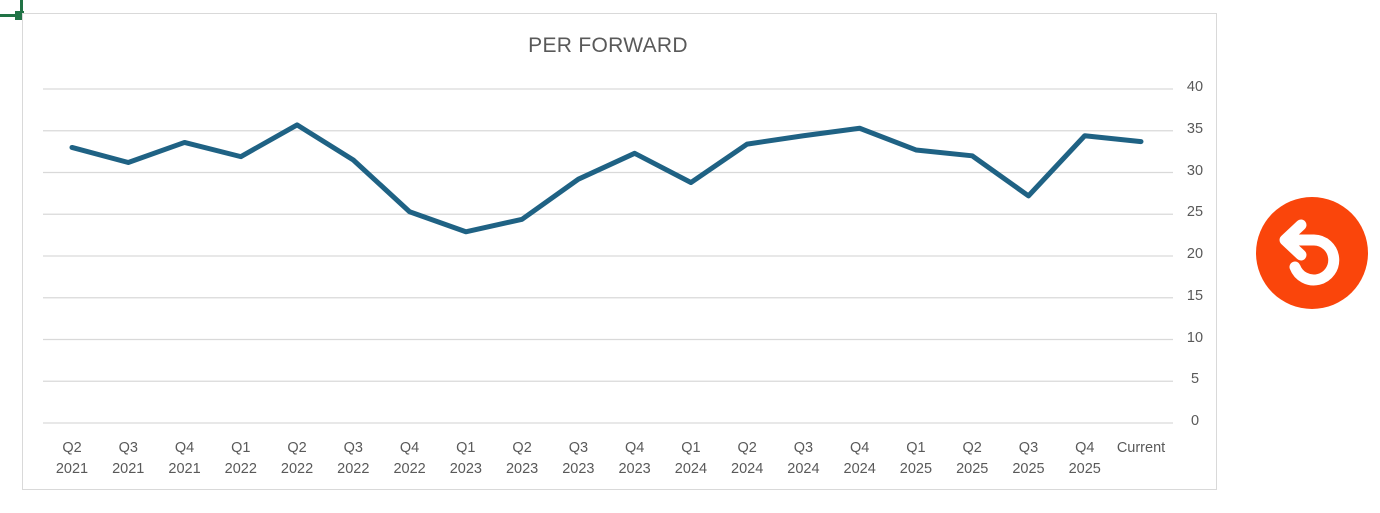 The height and width of the screenshot is (513, 1380). I want to click on chart-title: PER FORWARD, so click(608, 45).